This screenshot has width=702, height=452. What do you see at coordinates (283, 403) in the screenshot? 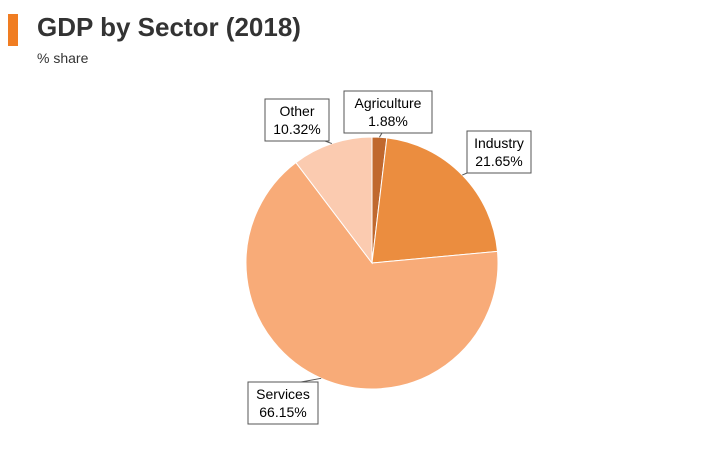
I see `pie-label-box-services` at bounding box center [283, 403].